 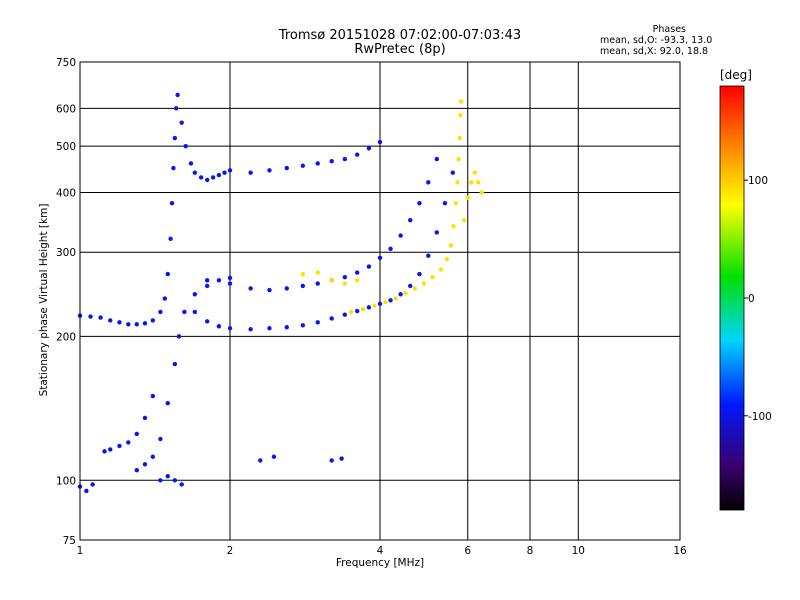 I want to click on x-tick-label: 4, so click(x=380, y=551).